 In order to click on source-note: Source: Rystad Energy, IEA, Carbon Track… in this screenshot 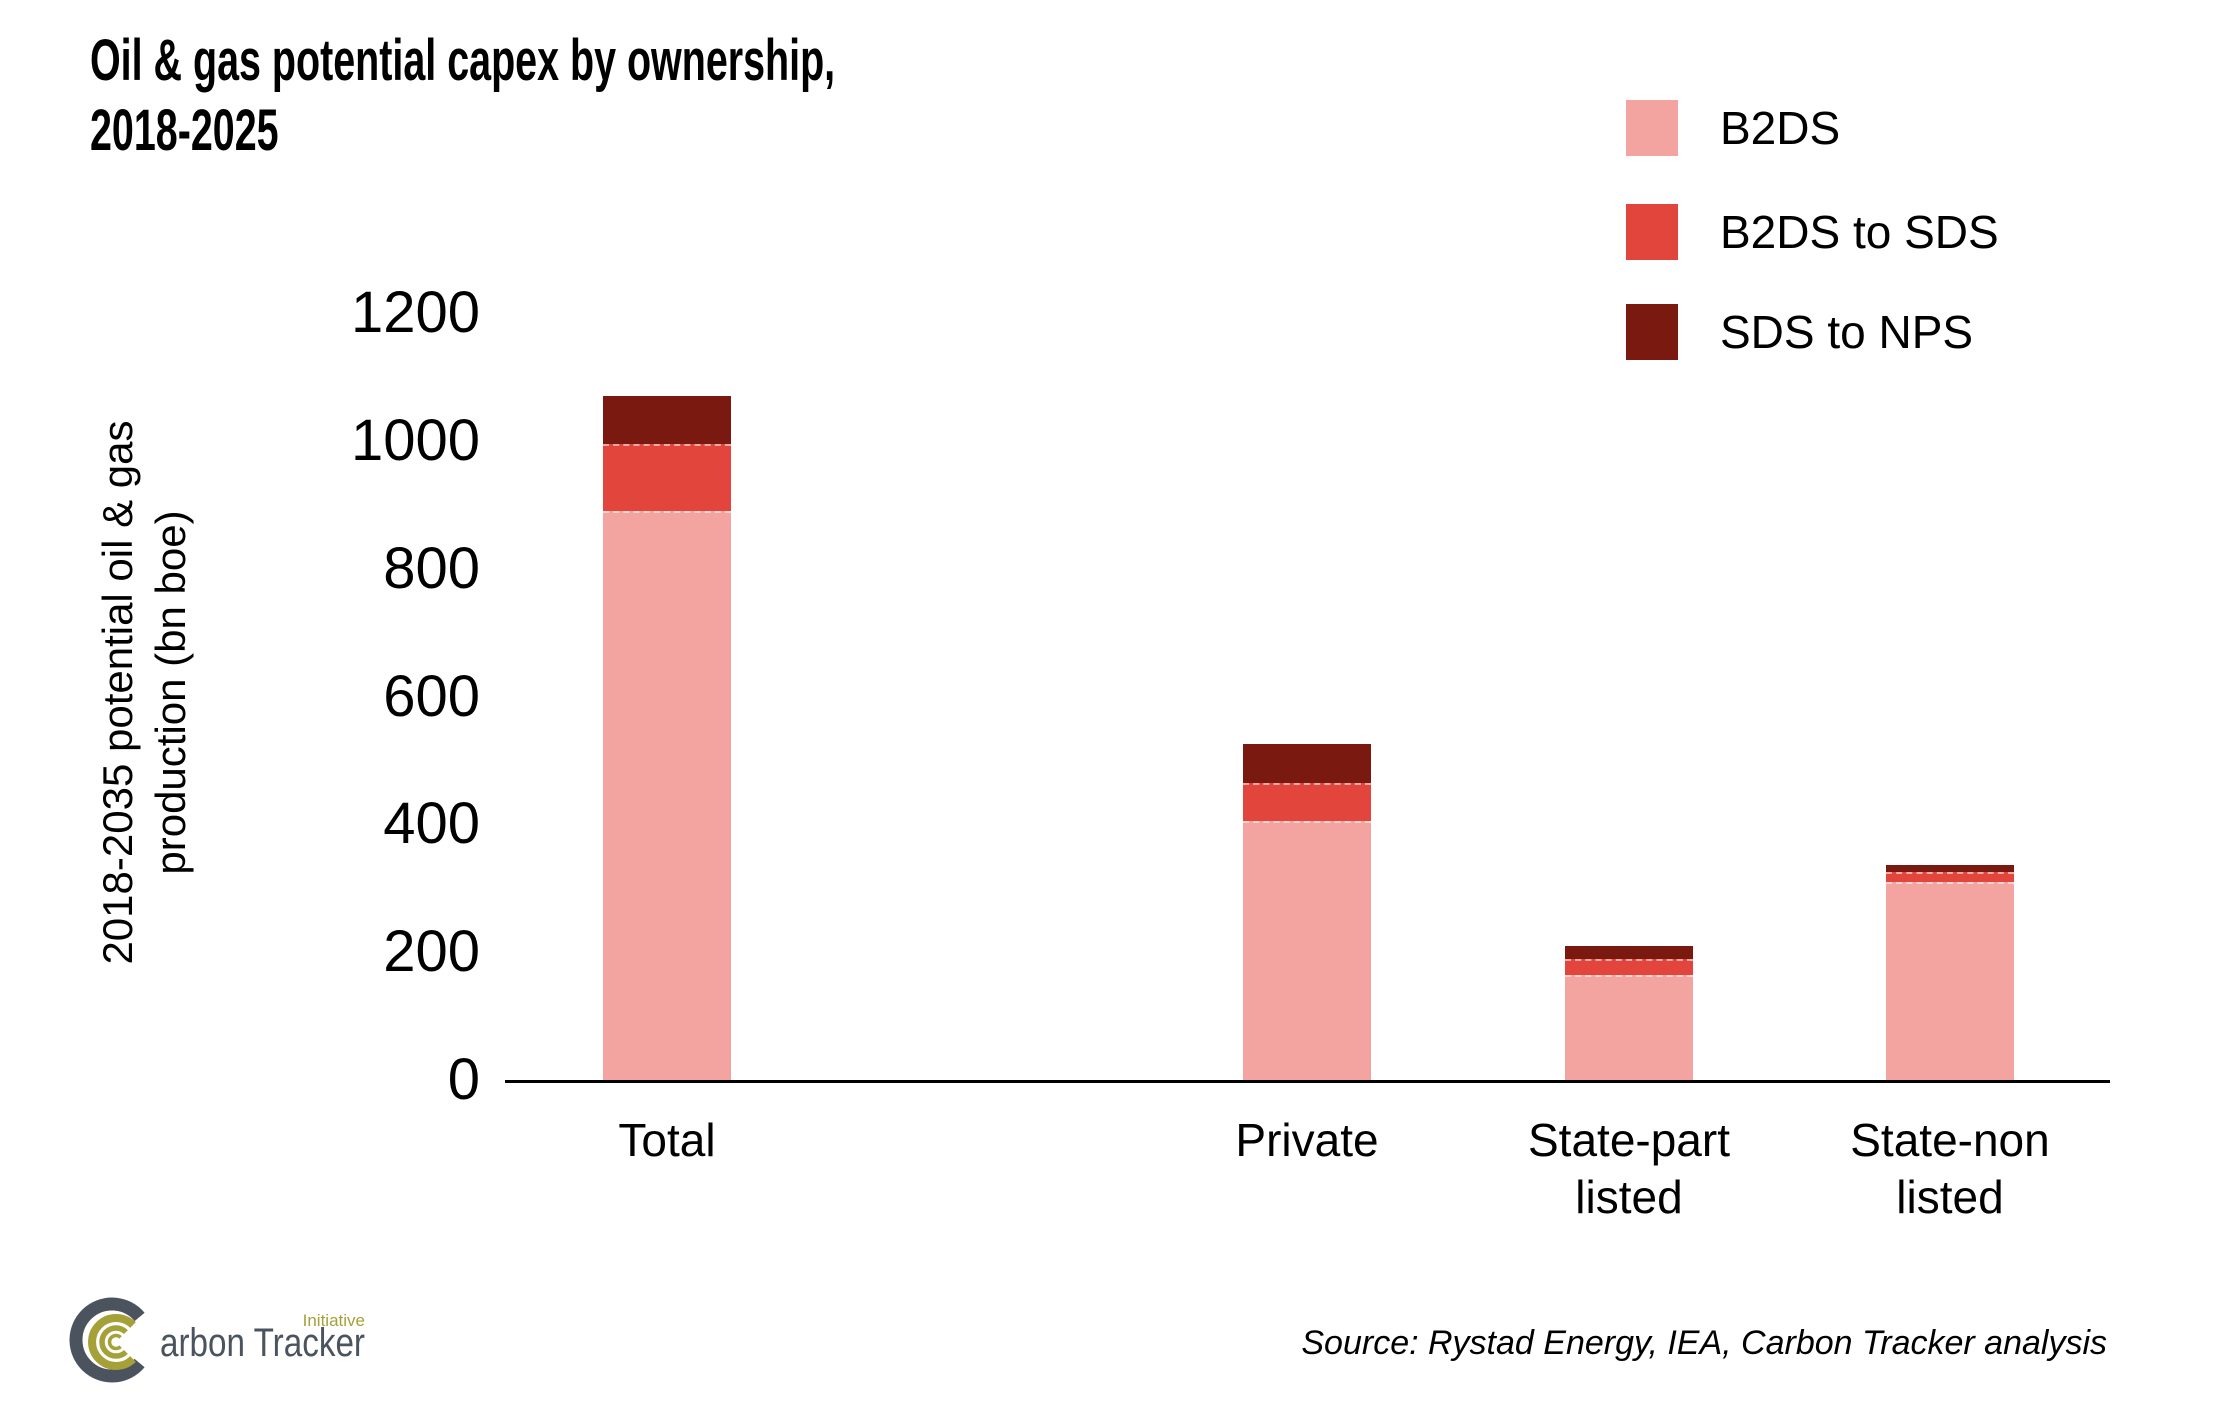, I will do `click(1704, 1343)`.